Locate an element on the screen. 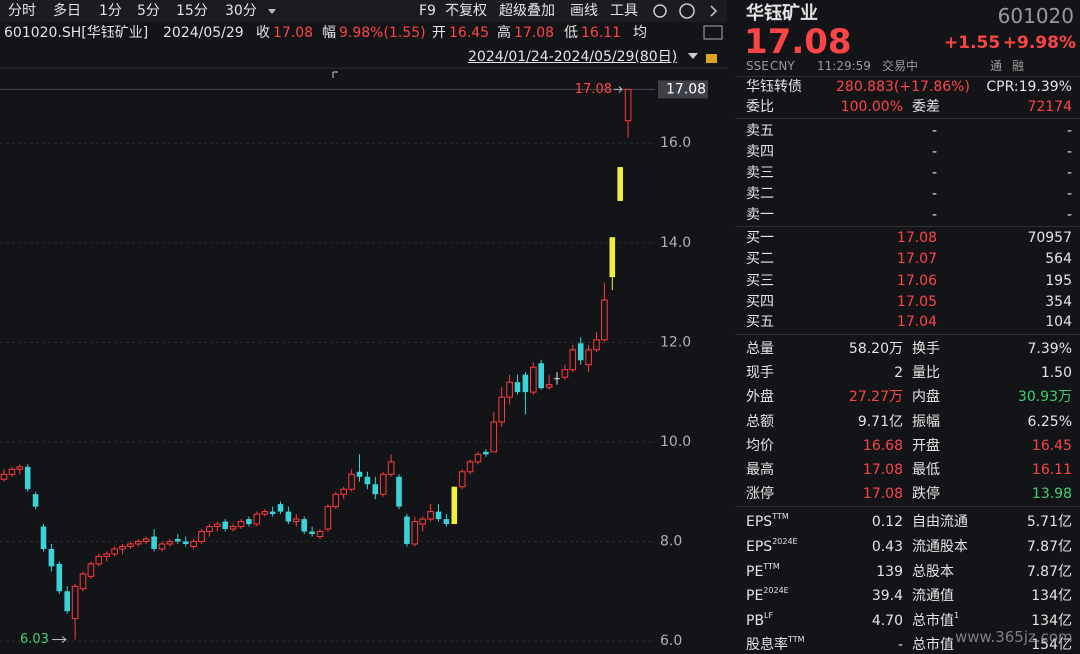  order-price: 17.08 is located at coordinates (916, 238).